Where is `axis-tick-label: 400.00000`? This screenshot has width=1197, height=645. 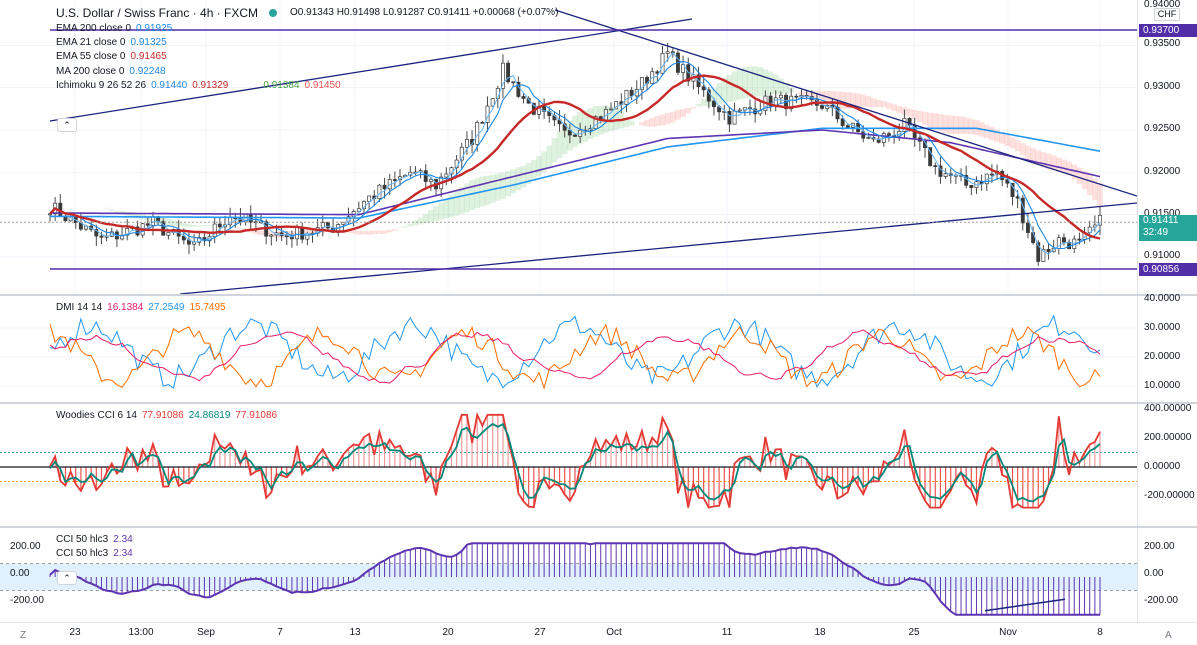 axis-tick-label: 400.00000 is located at coordinates (1168, 408).